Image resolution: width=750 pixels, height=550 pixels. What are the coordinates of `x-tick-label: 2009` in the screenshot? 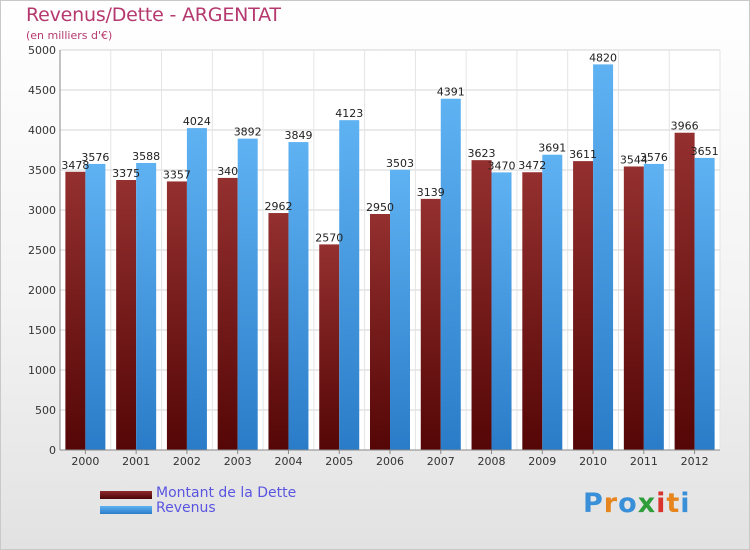 It's located at (542, 461).